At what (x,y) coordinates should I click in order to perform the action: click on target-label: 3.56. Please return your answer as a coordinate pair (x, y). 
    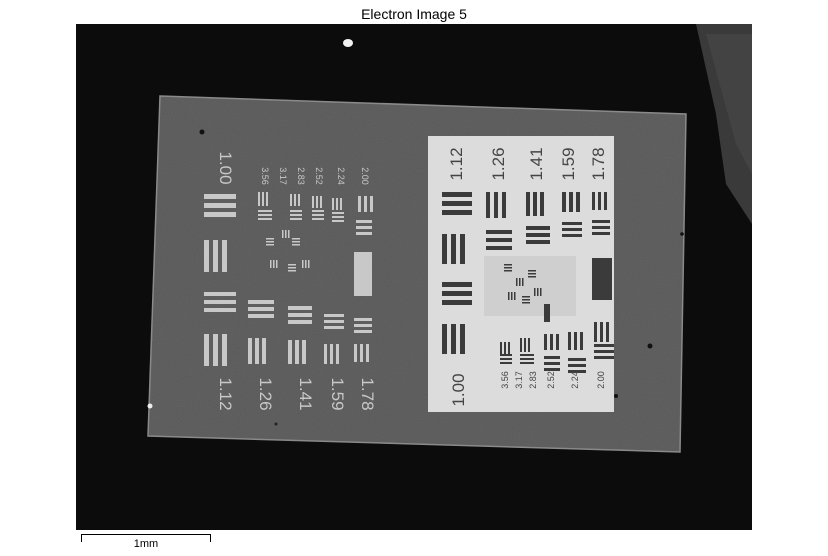
    Looking at the image, I should click on (265, 176).